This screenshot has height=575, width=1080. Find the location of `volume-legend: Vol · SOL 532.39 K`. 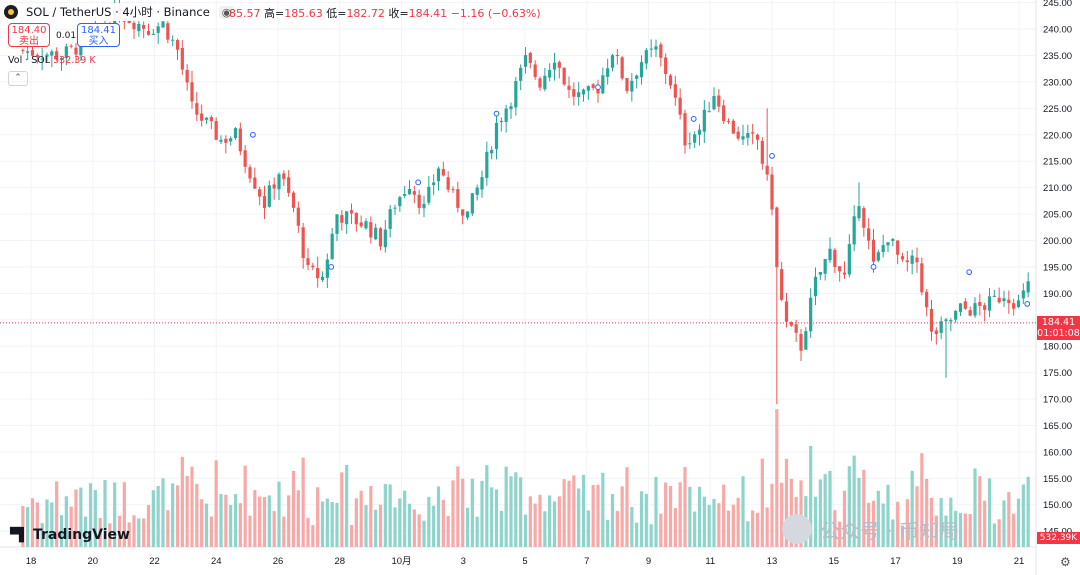

volume-legend: Vol · SOL 532.39 K is located at coordinates (52, 60).